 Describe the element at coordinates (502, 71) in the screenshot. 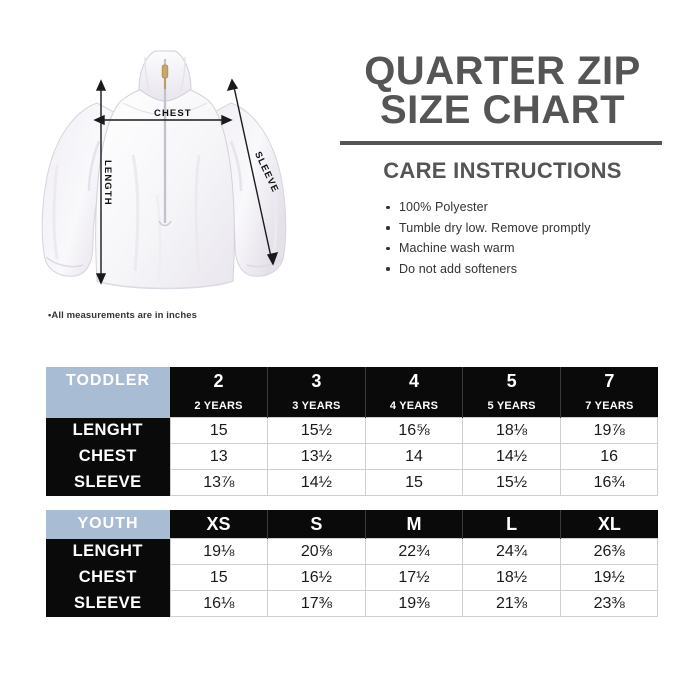

I see `page-title-line1: QUARTER ZIP` at that location.